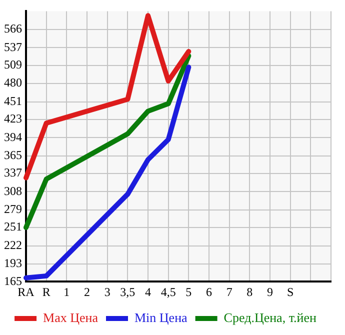 This screenshot has height=335, width=345. Describe the element at coordinates (148, 291) in the screenshot. I see `x-tick-label: 4` at that location.